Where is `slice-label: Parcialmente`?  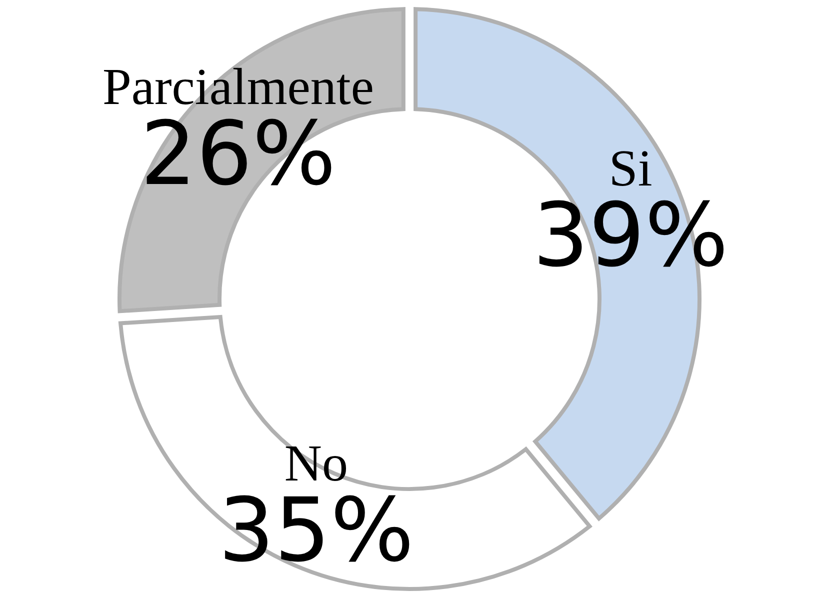
slice-label: Parcialmente is located at coordinates (238, 87).